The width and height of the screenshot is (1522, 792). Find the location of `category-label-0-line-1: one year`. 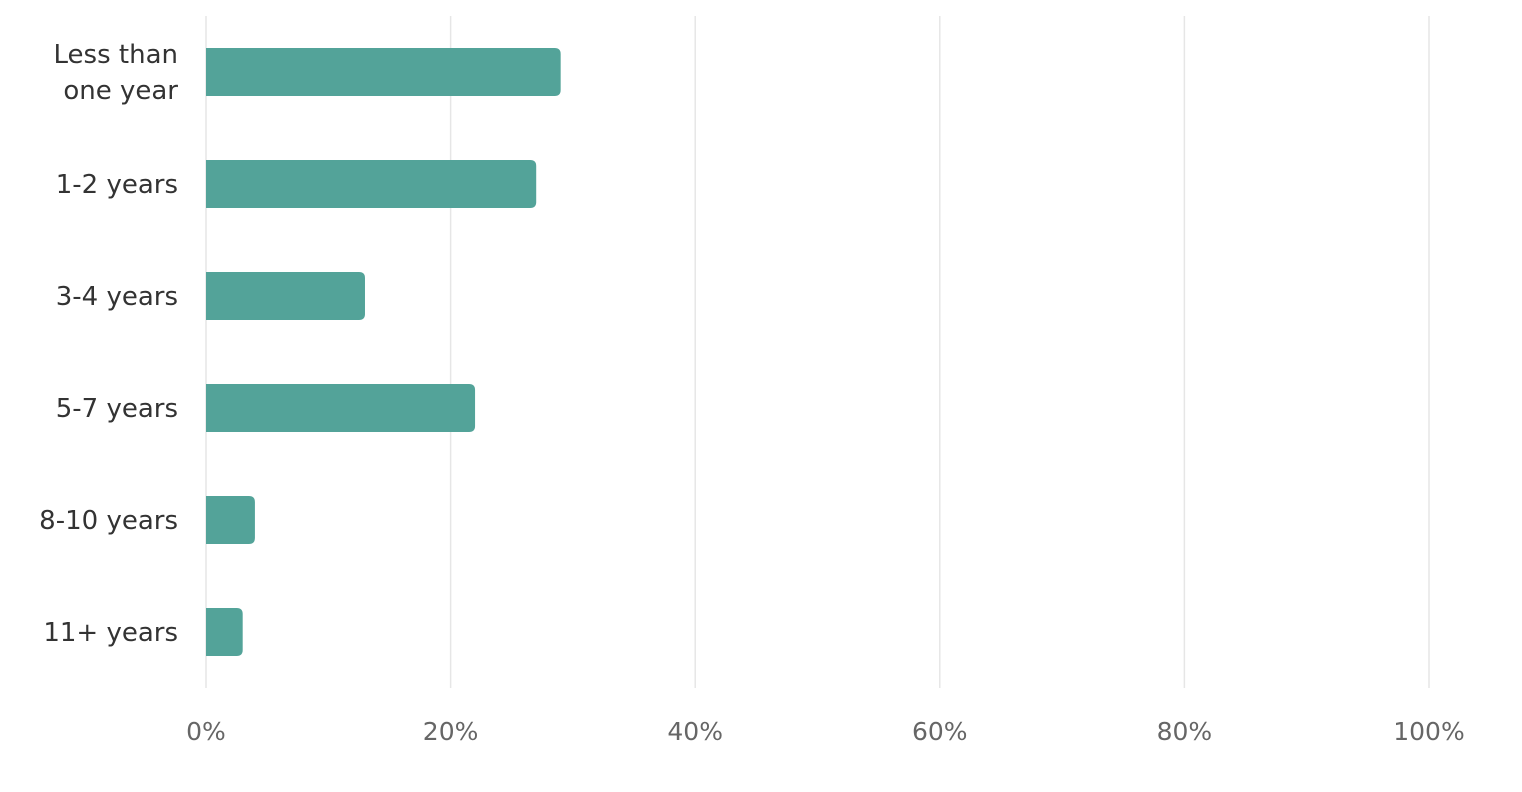

category-label-0-line-1: one year is located at coordinates (120, 91).